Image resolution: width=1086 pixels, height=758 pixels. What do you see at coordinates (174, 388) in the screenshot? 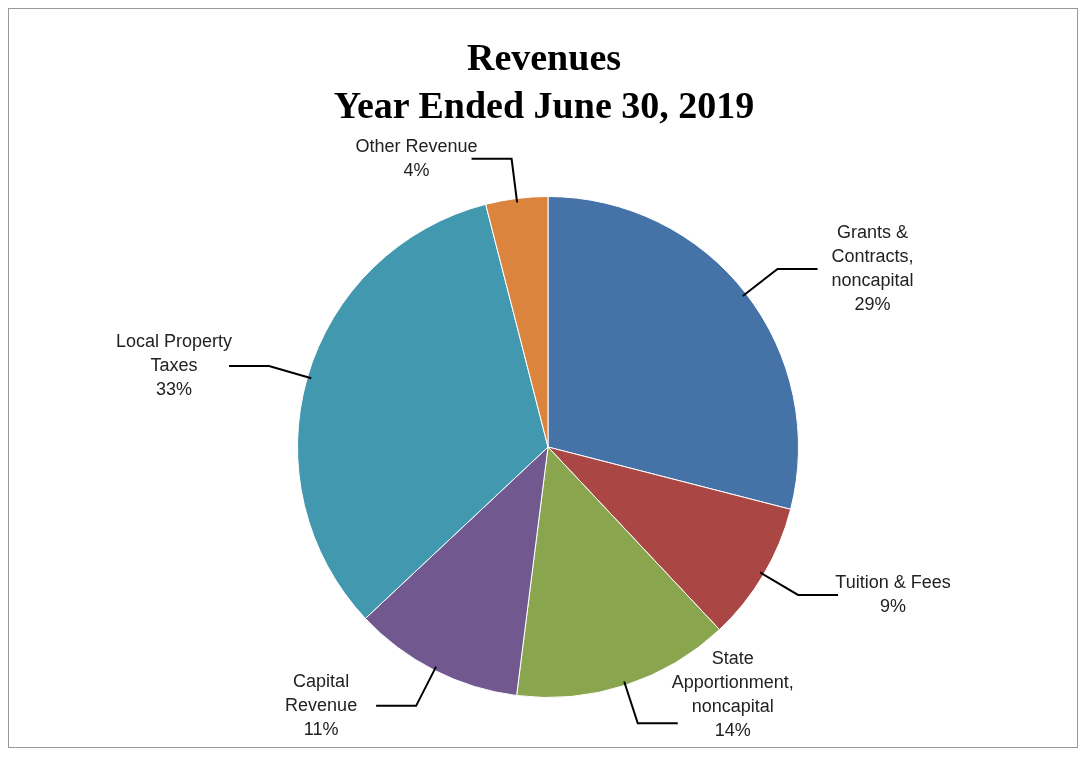
I see `data-label: 33%` at bounding box center [174, 388].